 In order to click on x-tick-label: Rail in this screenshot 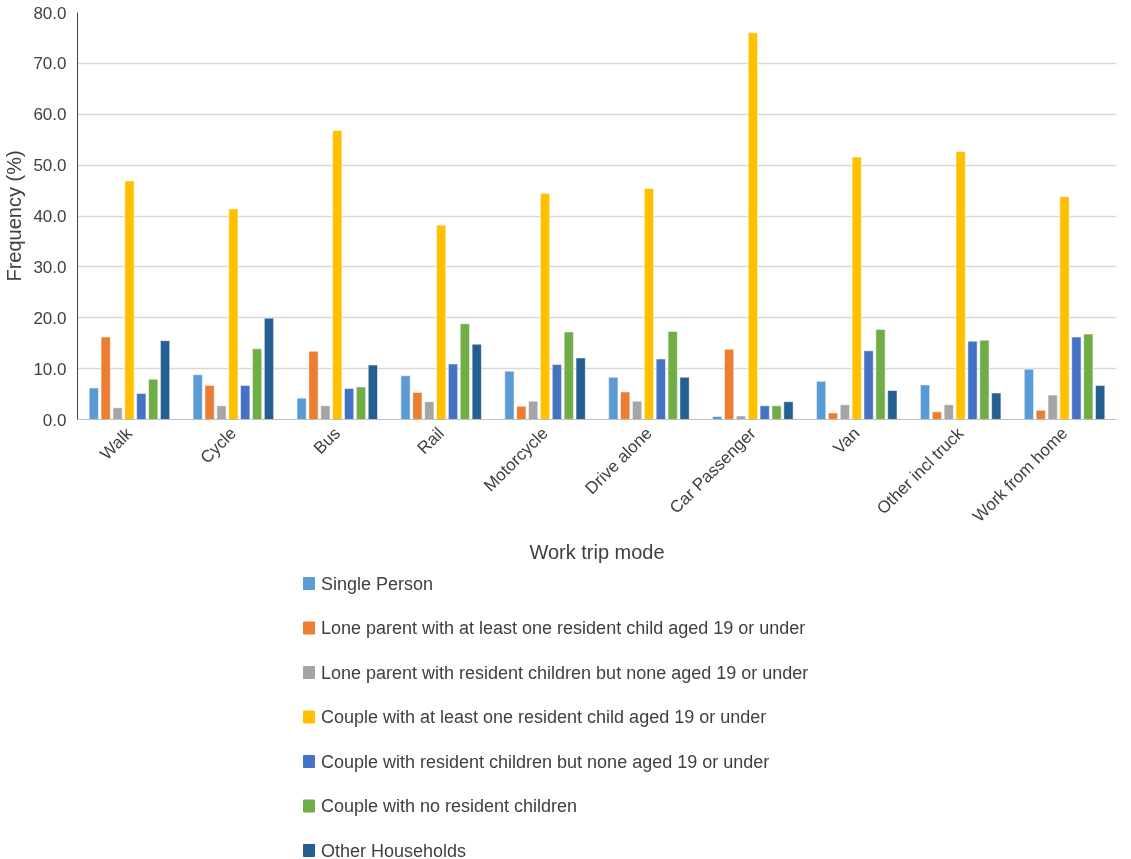, I will do `click(430, 440)`.